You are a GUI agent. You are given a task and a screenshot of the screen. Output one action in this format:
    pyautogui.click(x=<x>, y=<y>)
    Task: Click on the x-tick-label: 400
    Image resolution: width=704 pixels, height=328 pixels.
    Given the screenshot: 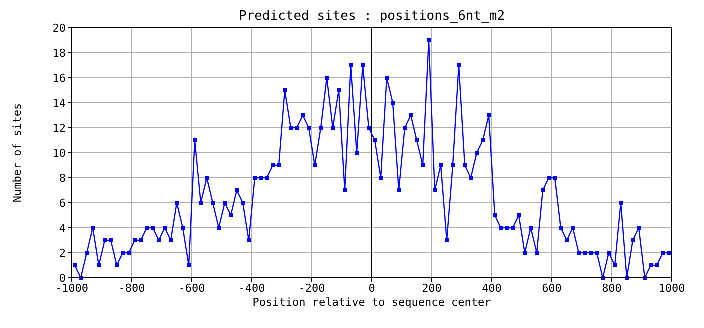 What is the action you would take?
    pyautogui.click(x=492, y=288)
    